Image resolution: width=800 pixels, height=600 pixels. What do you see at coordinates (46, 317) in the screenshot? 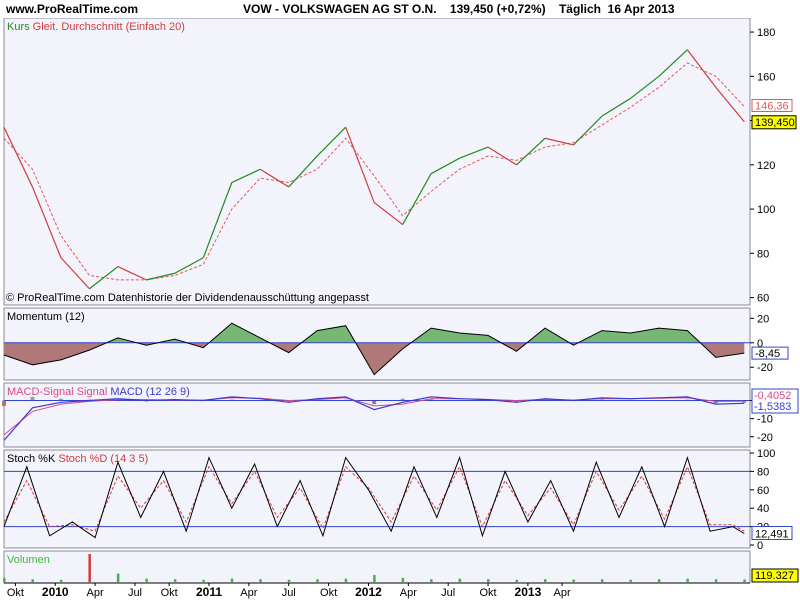
I see `legend-entry: Momentum (12)` at bounding box center [46, 317].